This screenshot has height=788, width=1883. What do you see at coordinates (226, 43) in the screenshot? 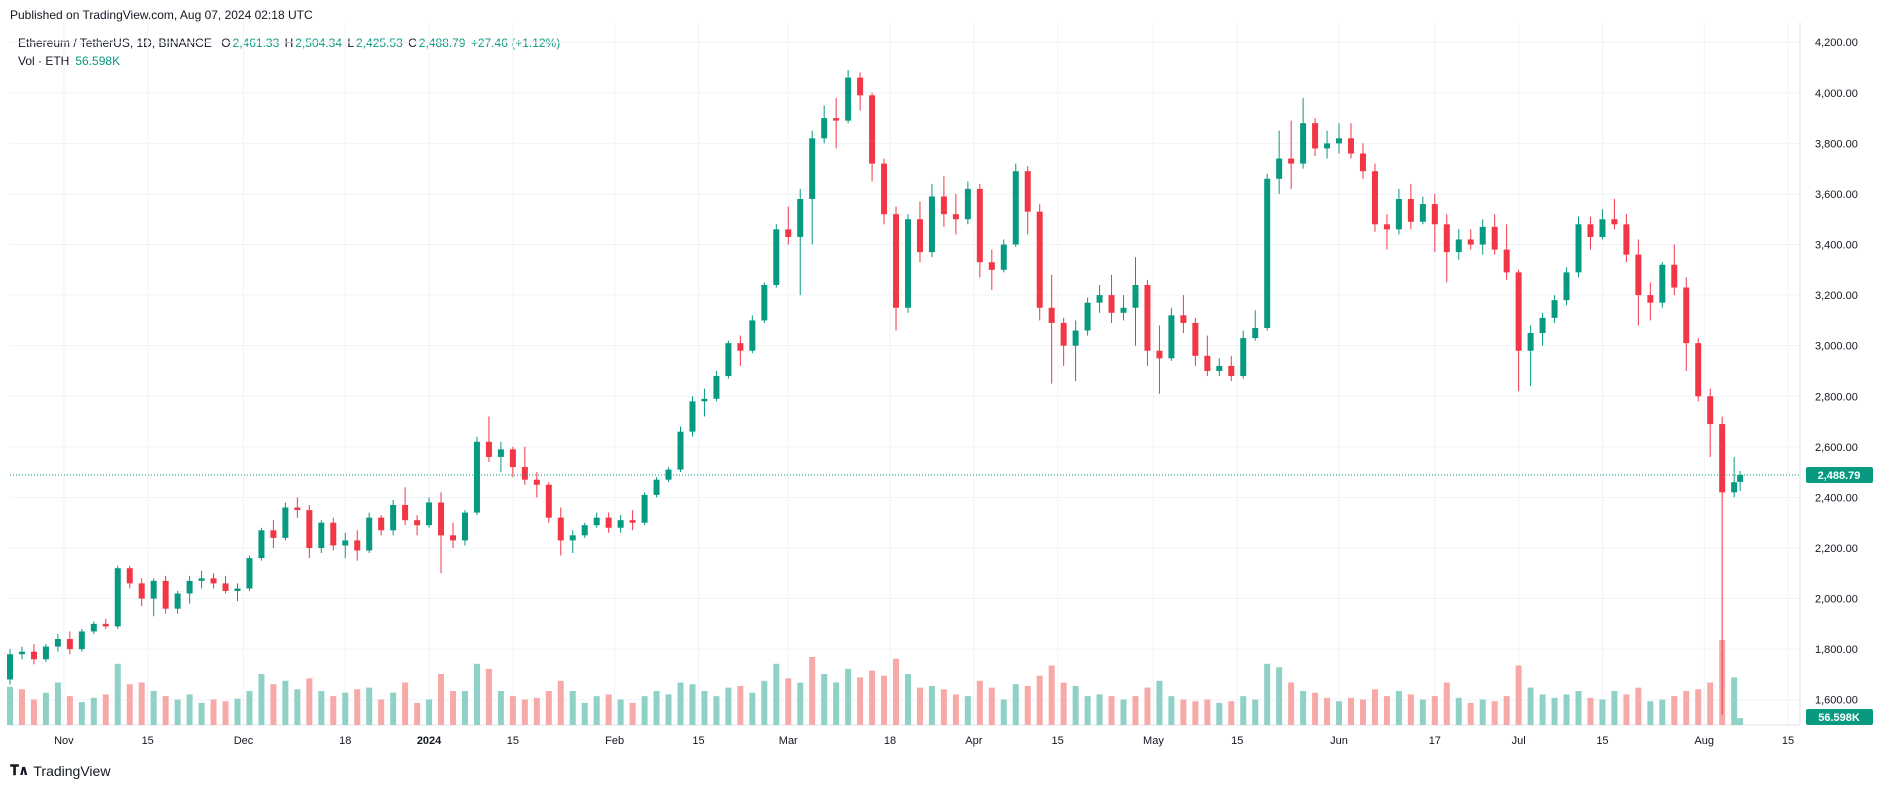
I see `legend-open-label: O` at bounding box center [226, 43].